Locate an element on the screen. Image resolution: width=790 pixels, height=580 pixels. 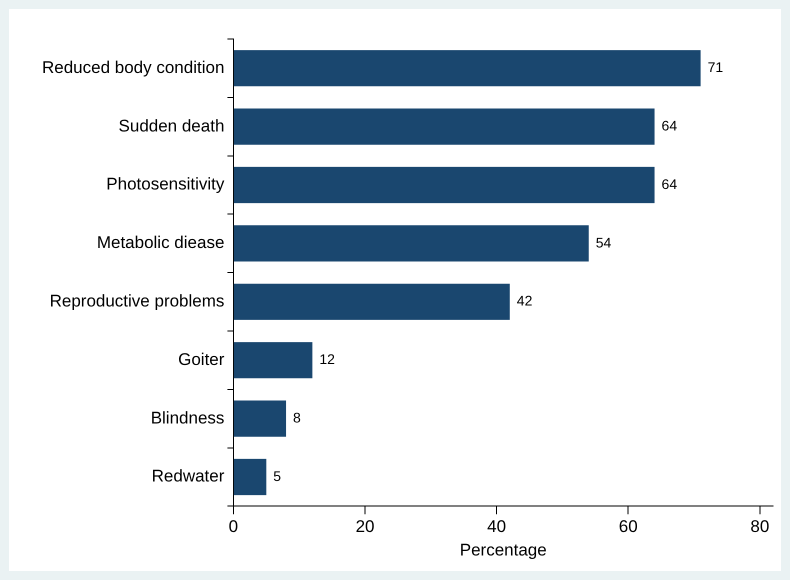
x-axis-title: Percentage is located at coordinates (503, 550).